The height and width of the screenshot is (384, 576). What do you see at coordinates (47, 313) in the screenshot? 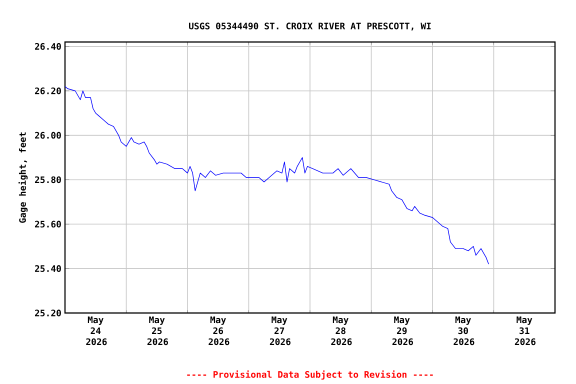
I see `y-tick-label: 25.20` at bounding box center [47, 313].